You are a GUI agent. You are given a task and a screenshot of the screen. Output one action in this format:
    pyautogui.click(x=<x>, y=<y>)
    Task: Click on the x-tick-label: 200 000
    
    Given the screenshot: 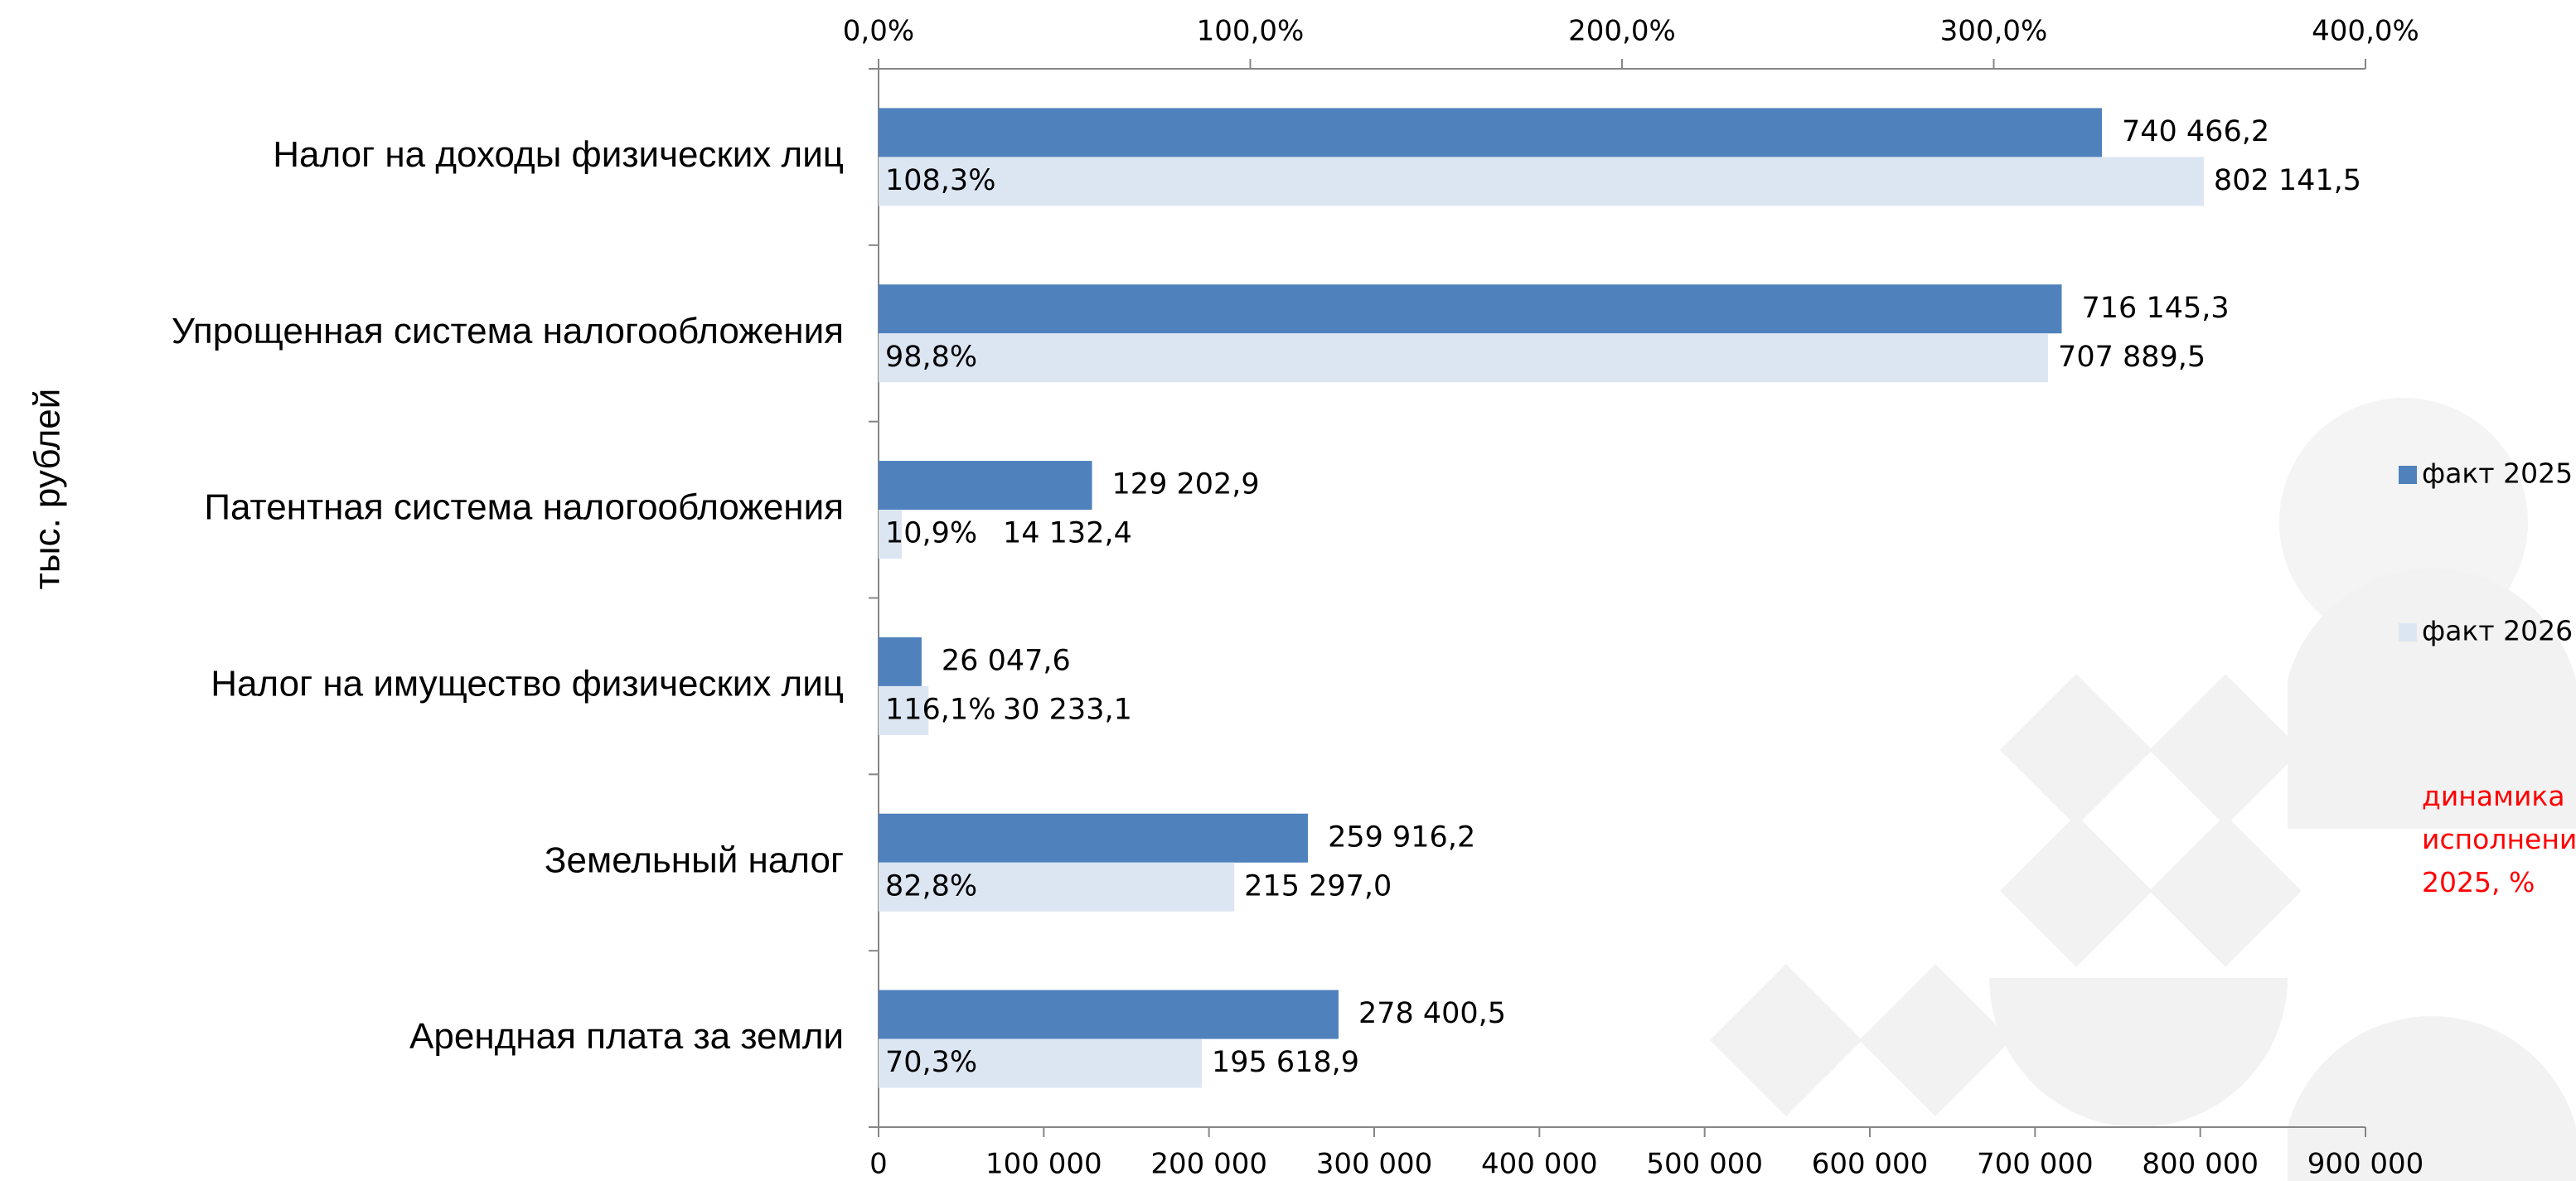 What is the action you would take?
    pyautogui.click(x=1208, y=1164)
    